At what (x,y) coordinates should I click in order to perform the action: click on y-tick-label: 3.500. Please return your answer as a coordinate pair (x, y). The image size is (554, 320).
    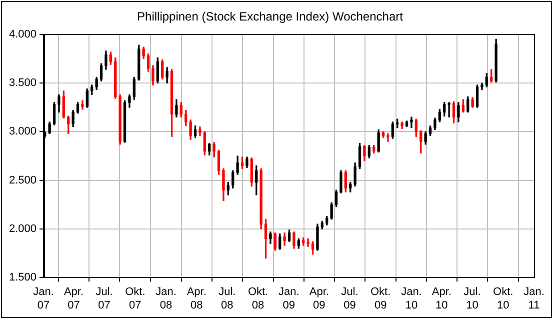
    Looking at the image, I should click on (22, 83).